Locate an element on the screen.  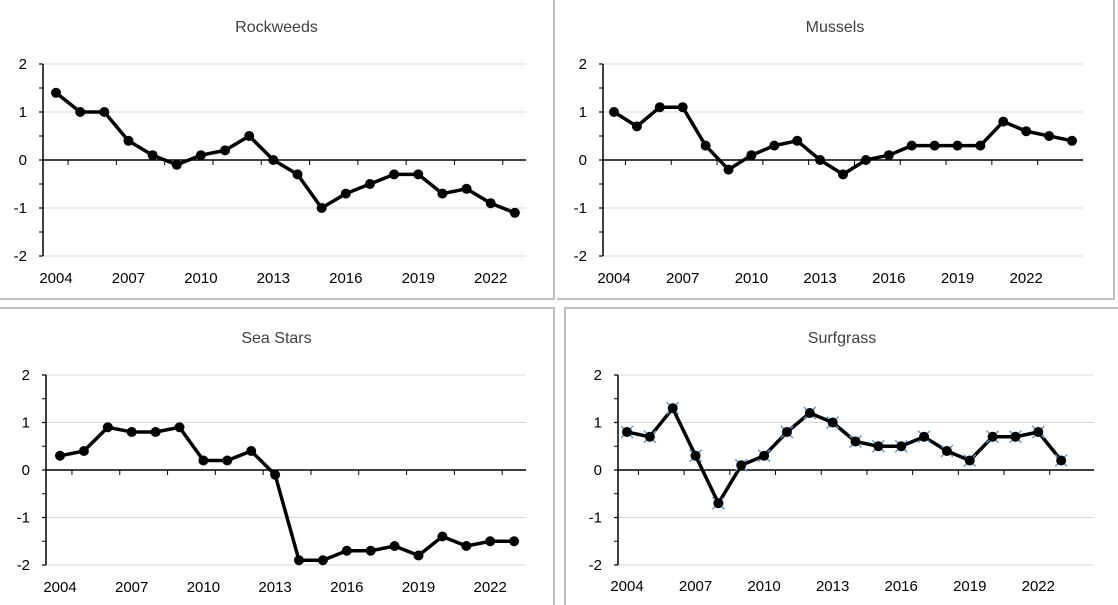
chart-title: Sea Stars is located at coordinates (276, 338).